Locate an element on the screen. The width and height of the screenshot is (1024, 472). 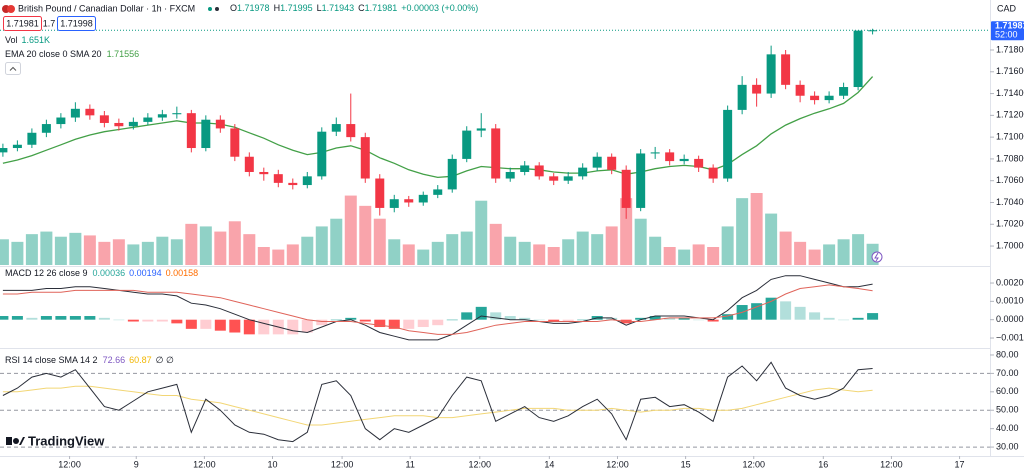
currency-label: CAD is located at coordinates (1007, 8).